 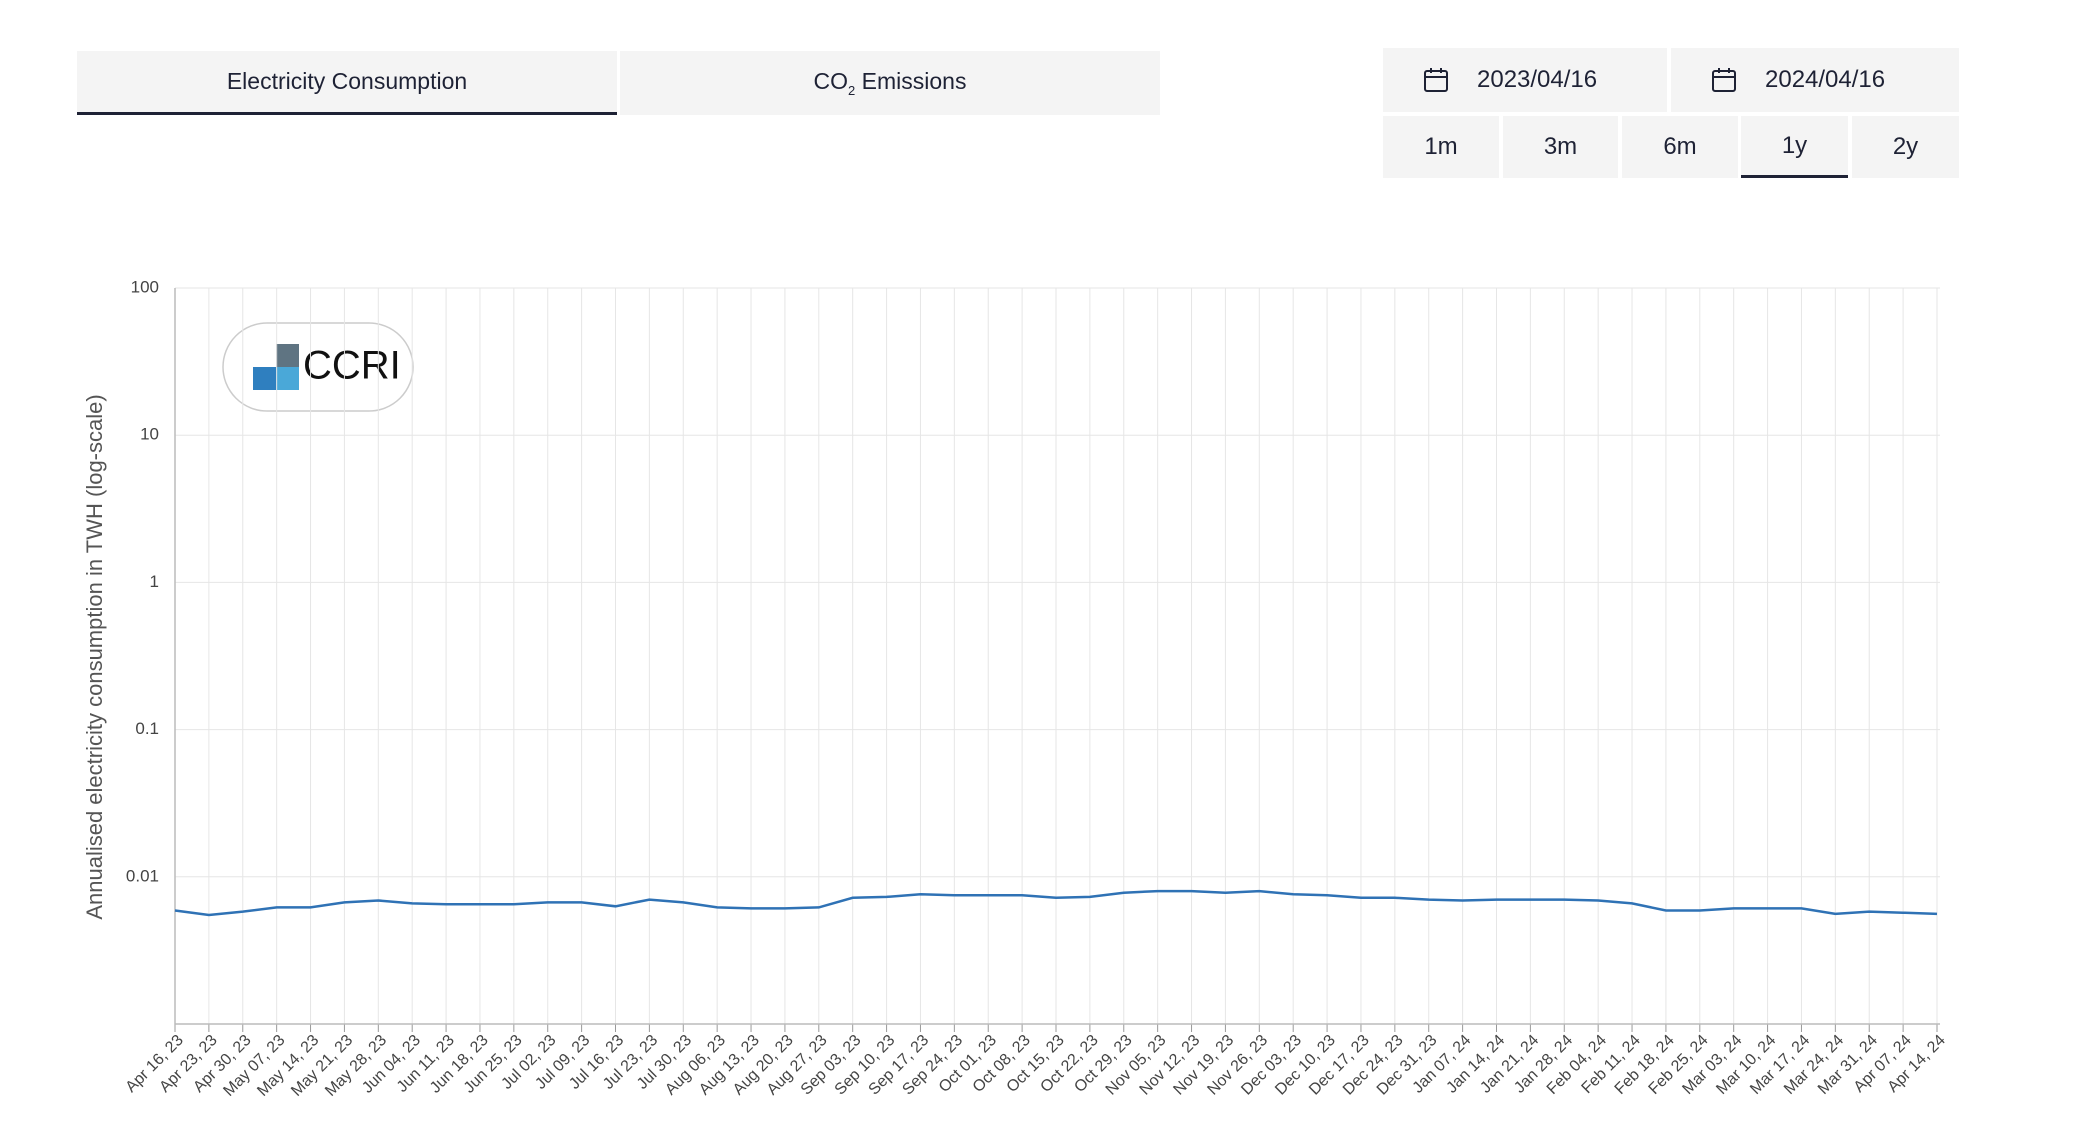 I want to click on logo-text: CCRI, so click(x=352, y=366).